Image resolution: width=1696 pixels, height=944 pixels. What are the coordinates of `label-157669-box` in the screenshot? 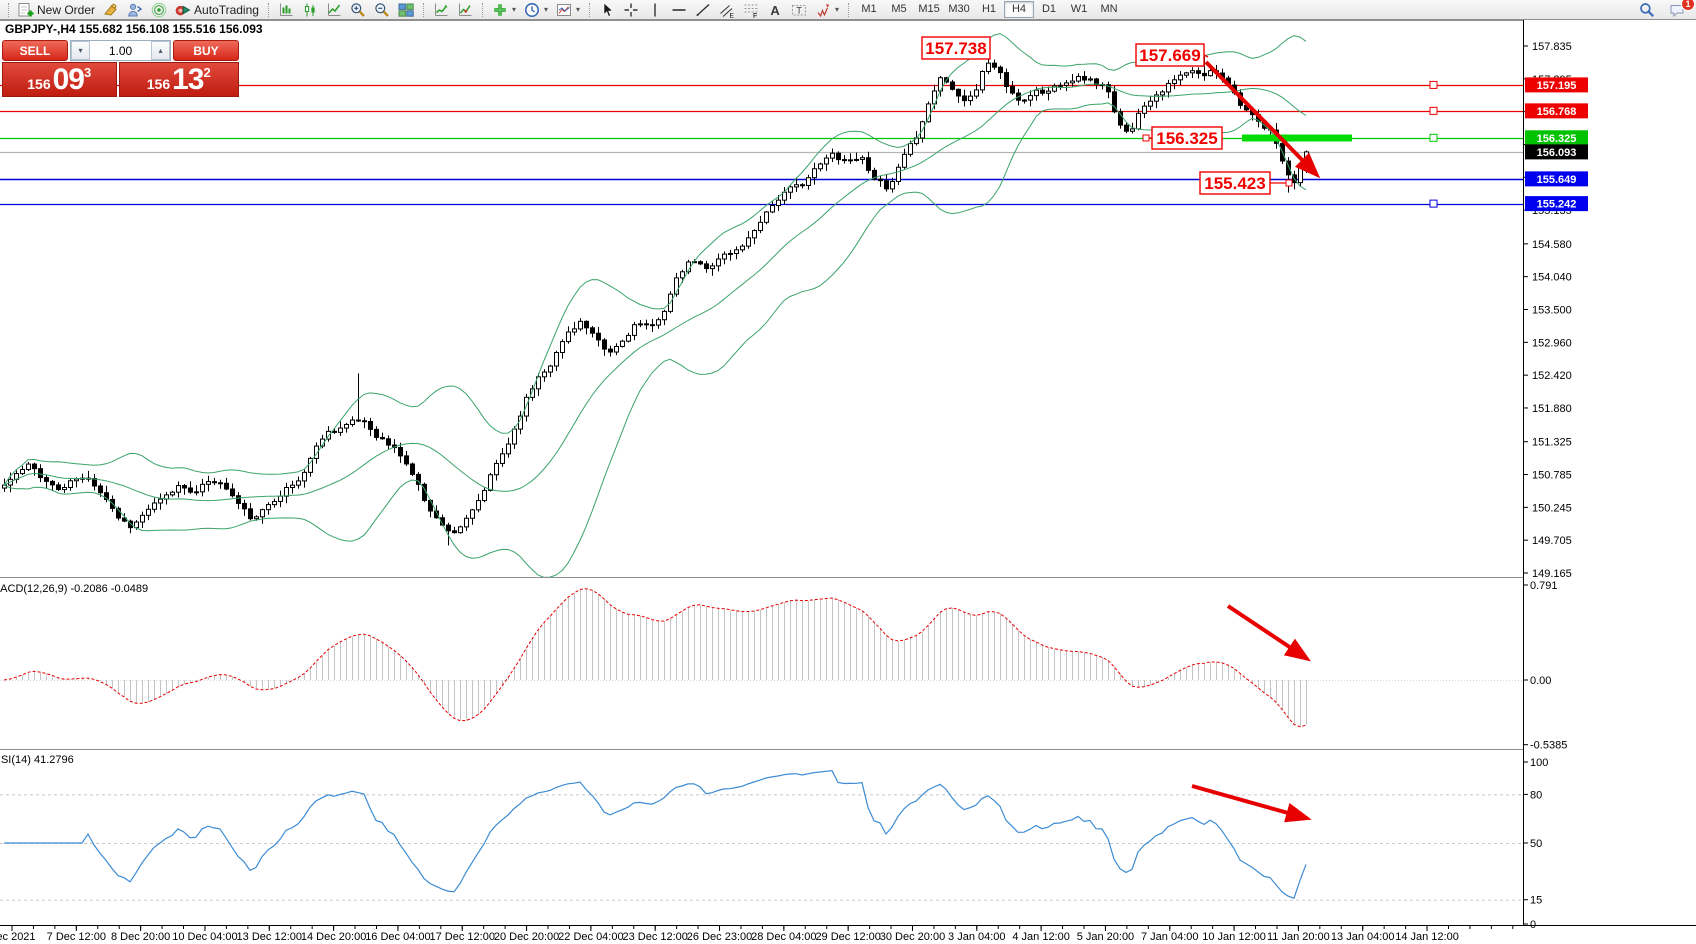 It's located at (1170, 55).